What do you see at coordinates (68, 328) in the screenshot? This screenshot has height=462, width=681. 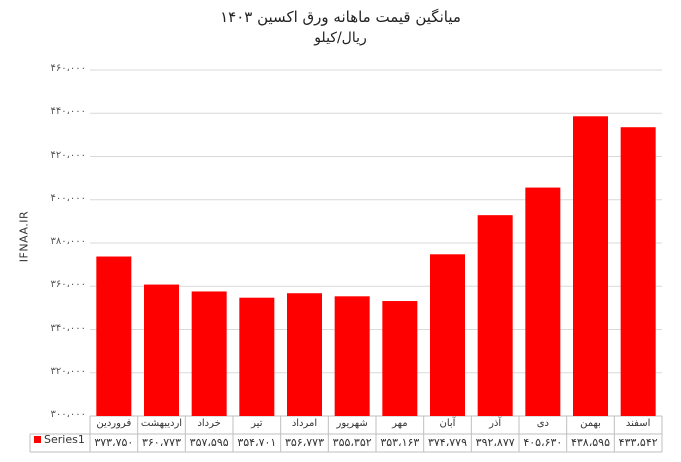 I see `y-tick-label: ۳۴۰،۰۰۰` at bounding box center [68, 328].